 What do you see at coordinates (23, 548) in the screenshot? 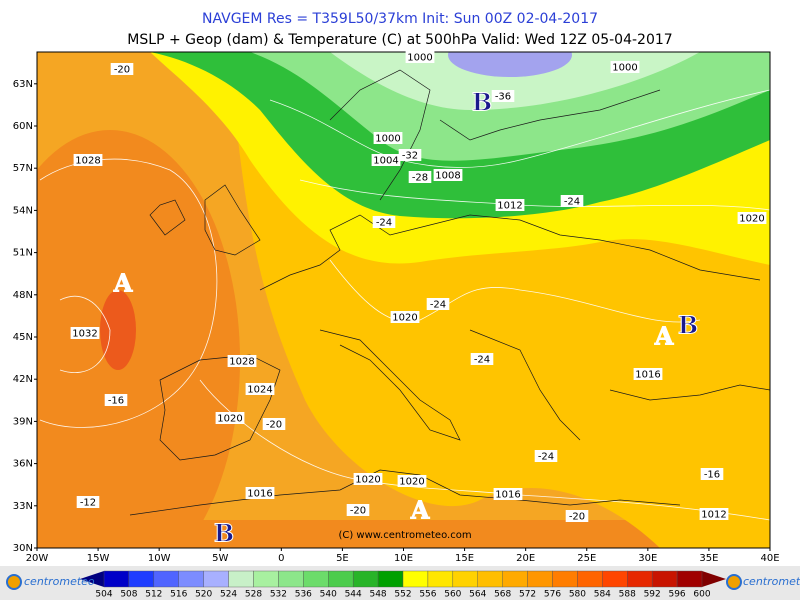
I see `lat-label: 30N` at bounding box center [23, 548].